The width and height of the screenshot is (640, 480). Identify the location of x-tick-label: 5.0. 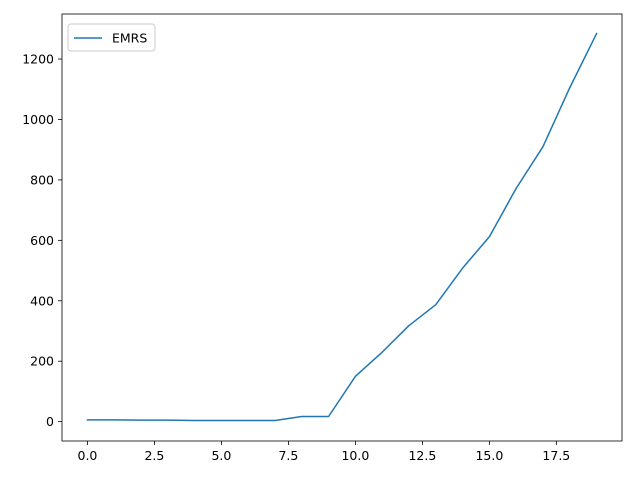
(221, 455).